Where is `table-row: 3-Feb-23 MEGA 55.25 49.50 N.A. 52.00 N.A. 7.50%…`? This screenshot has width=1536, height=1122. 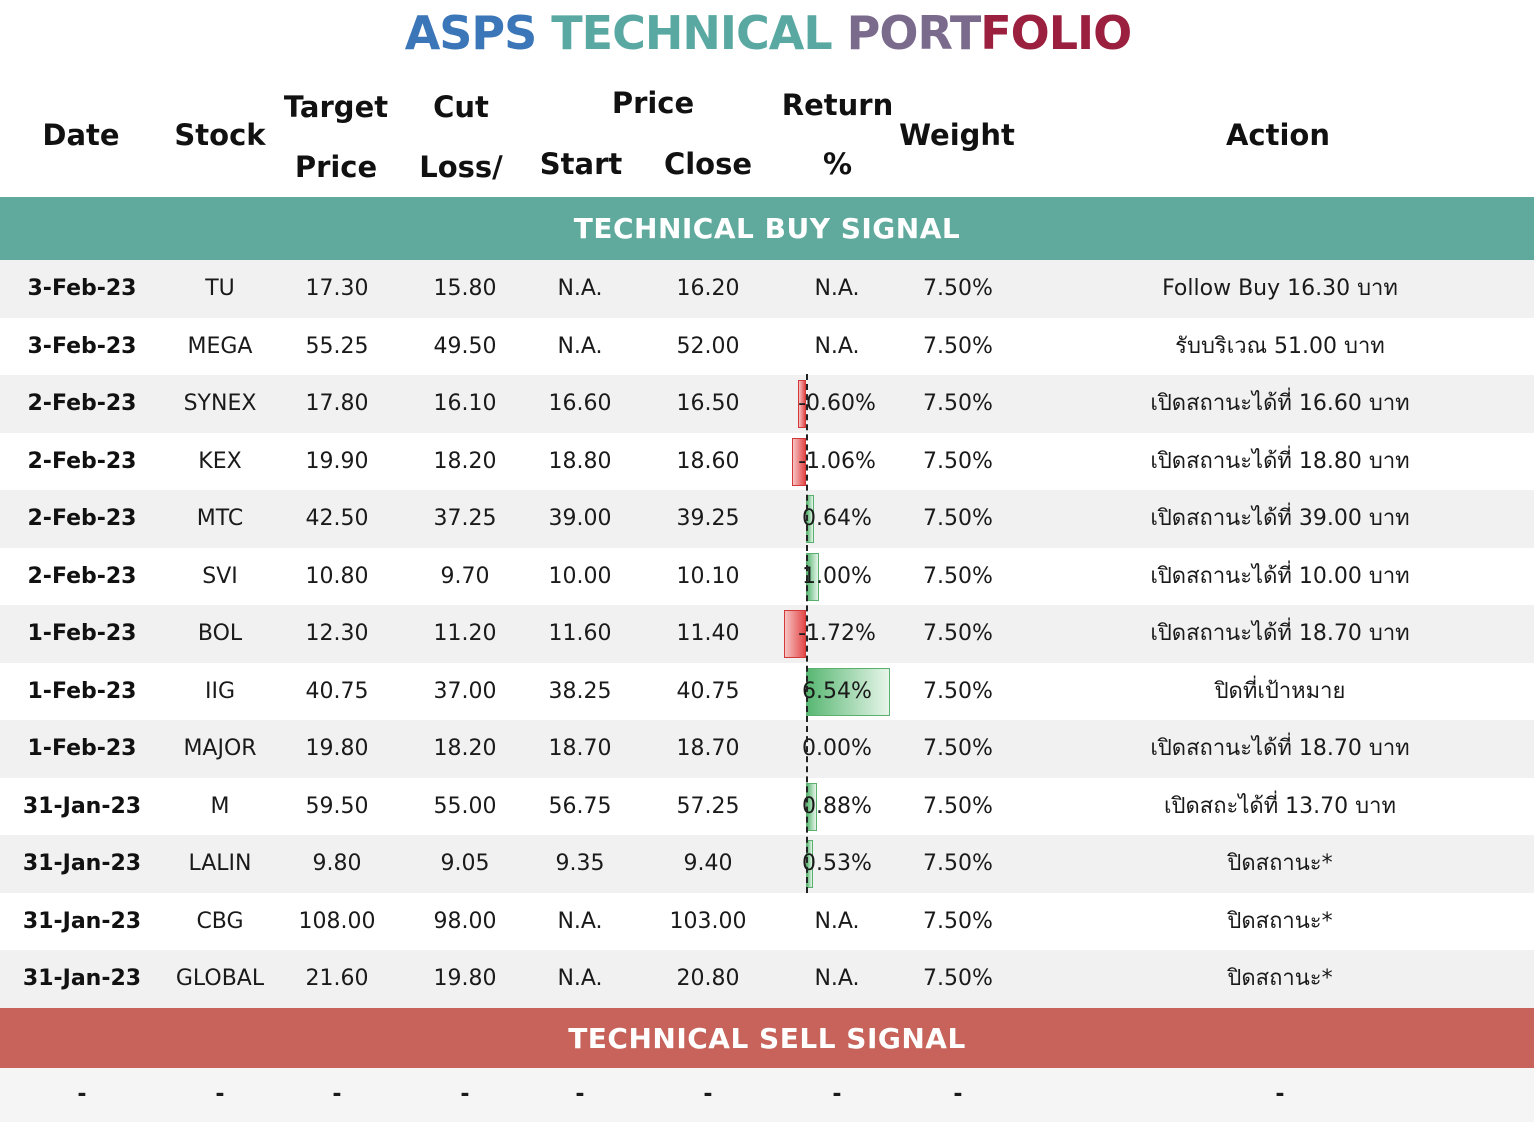
table-row: 3-Feb-23 MEGA 55.25 49.50 N.A. 52.00 N.A. 7.50%… is located at coordinates (767, 347).